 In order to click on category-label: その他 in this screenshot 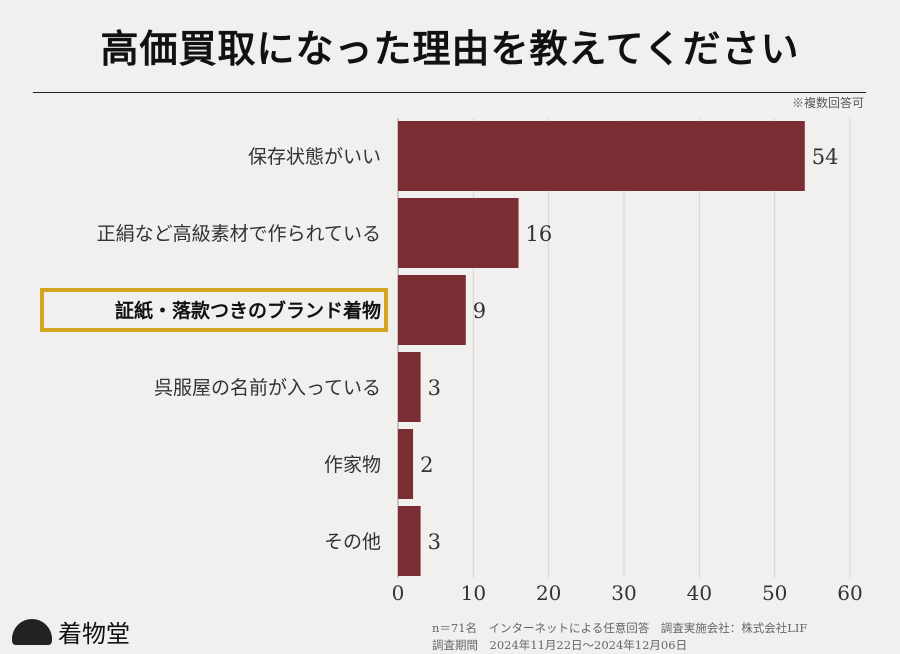, I will do `click(352, 542)`.